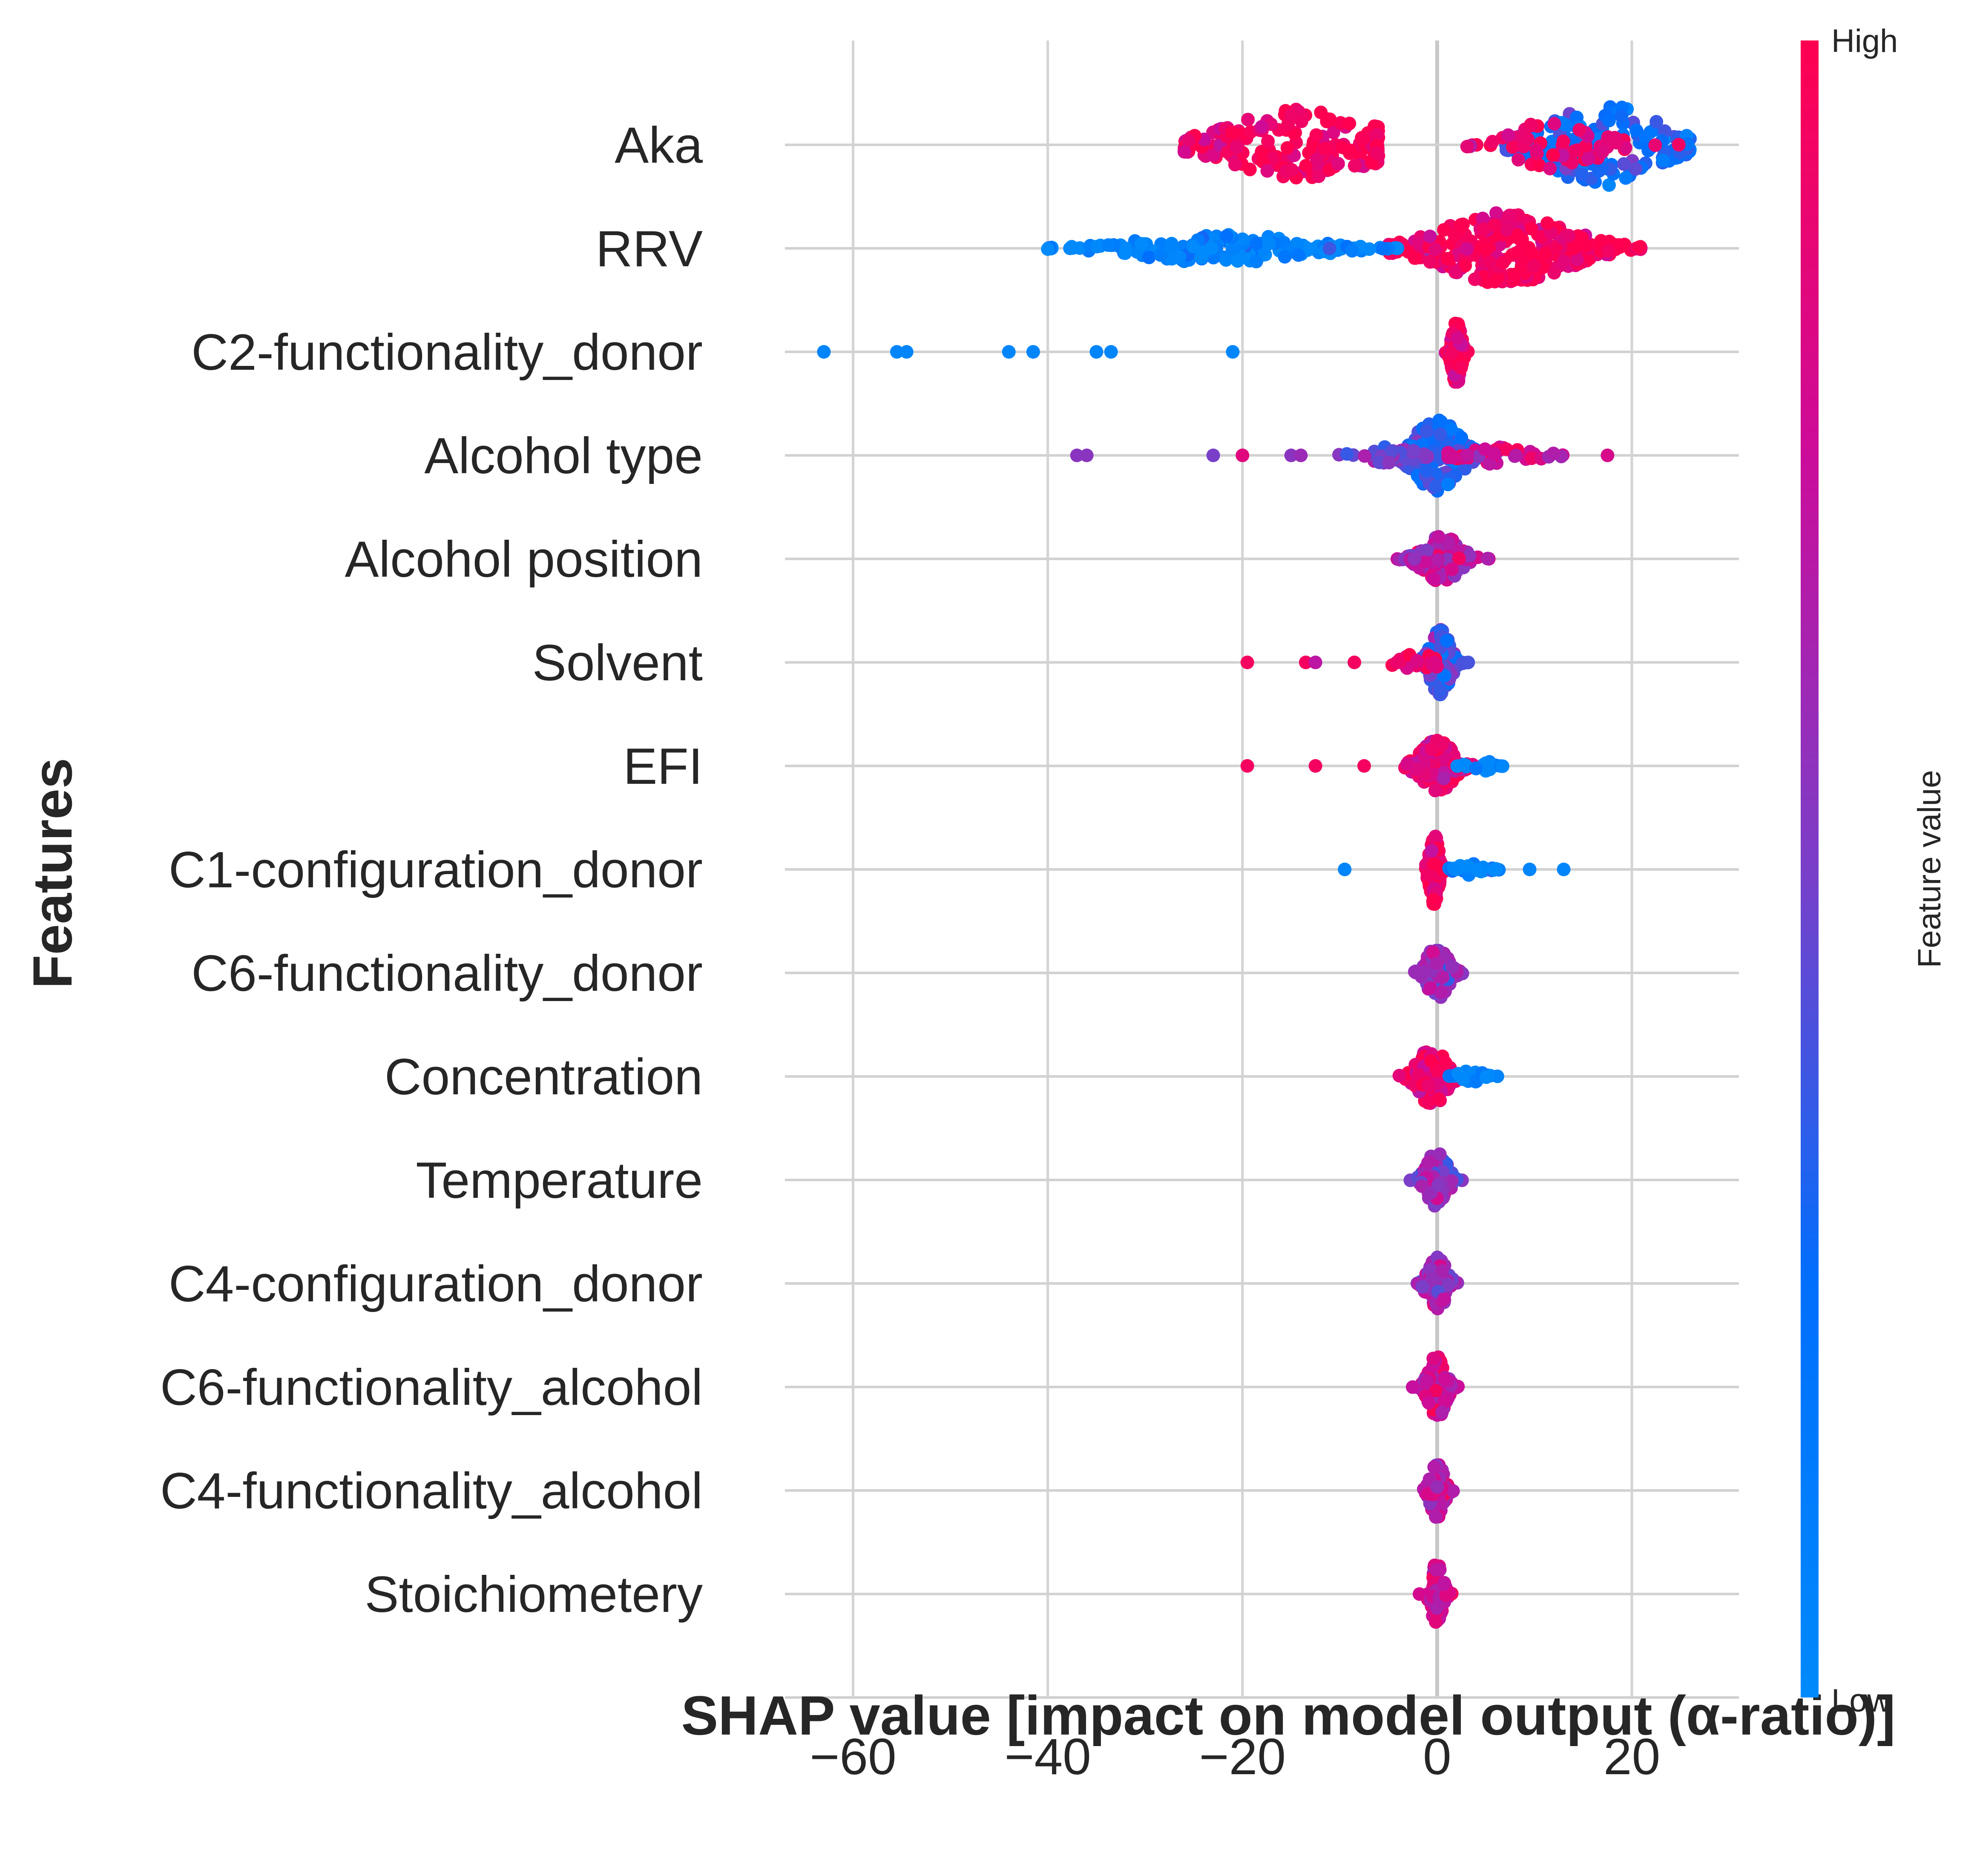 This screenshot has height=1876, width=1977. I want to click on colorbar: High Low Feature value, so click(1875, 871).